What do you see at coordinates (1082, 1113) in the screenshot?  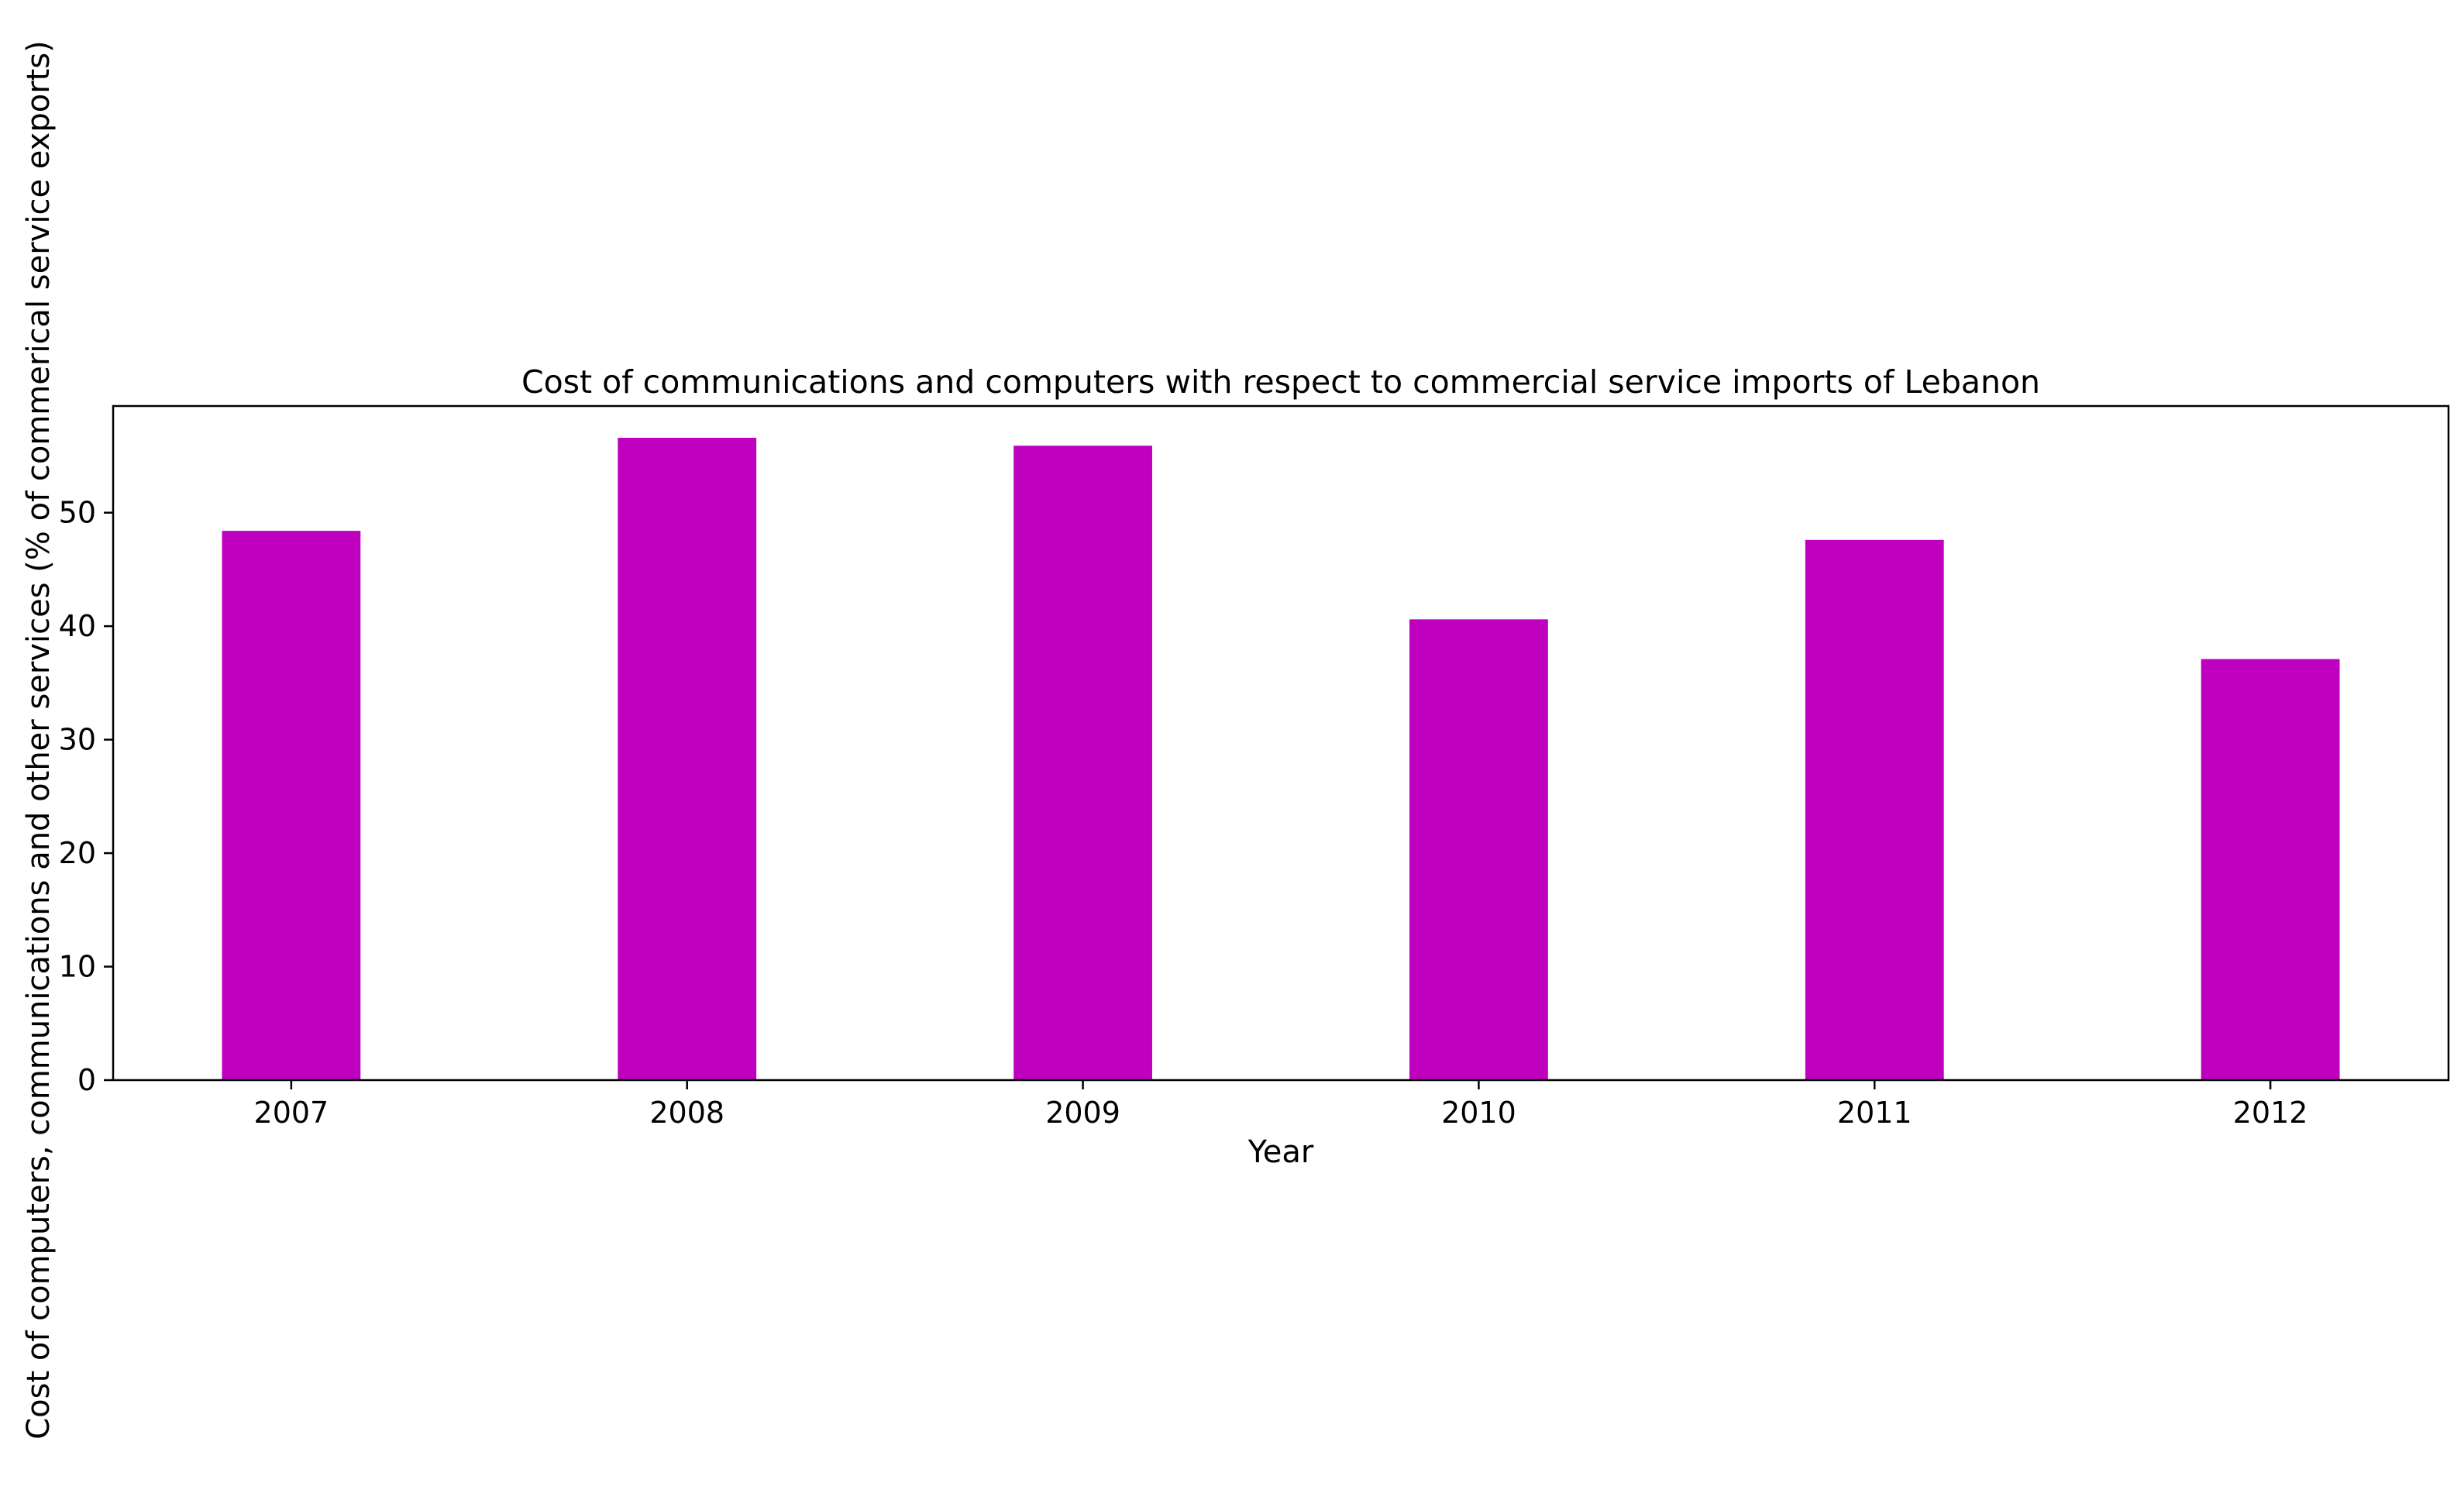 I see `x-tick-label: 2009` at bounding box center [1082, 1113].